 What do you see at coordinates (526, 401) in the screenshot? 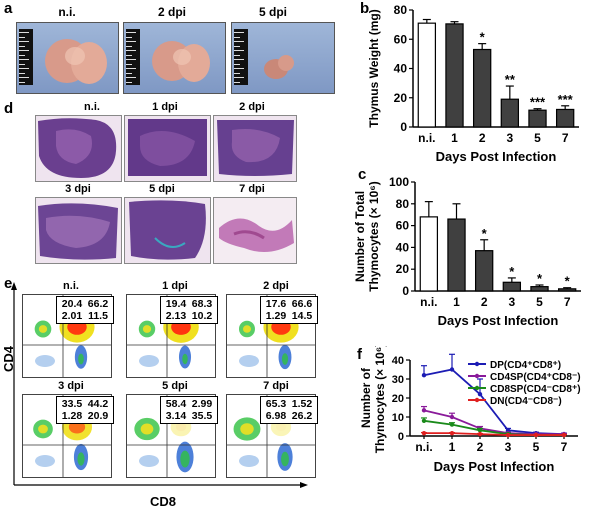
I see `legend-label: DN(CD4⁻CD8⁻)` at bounding box center [526, 401].